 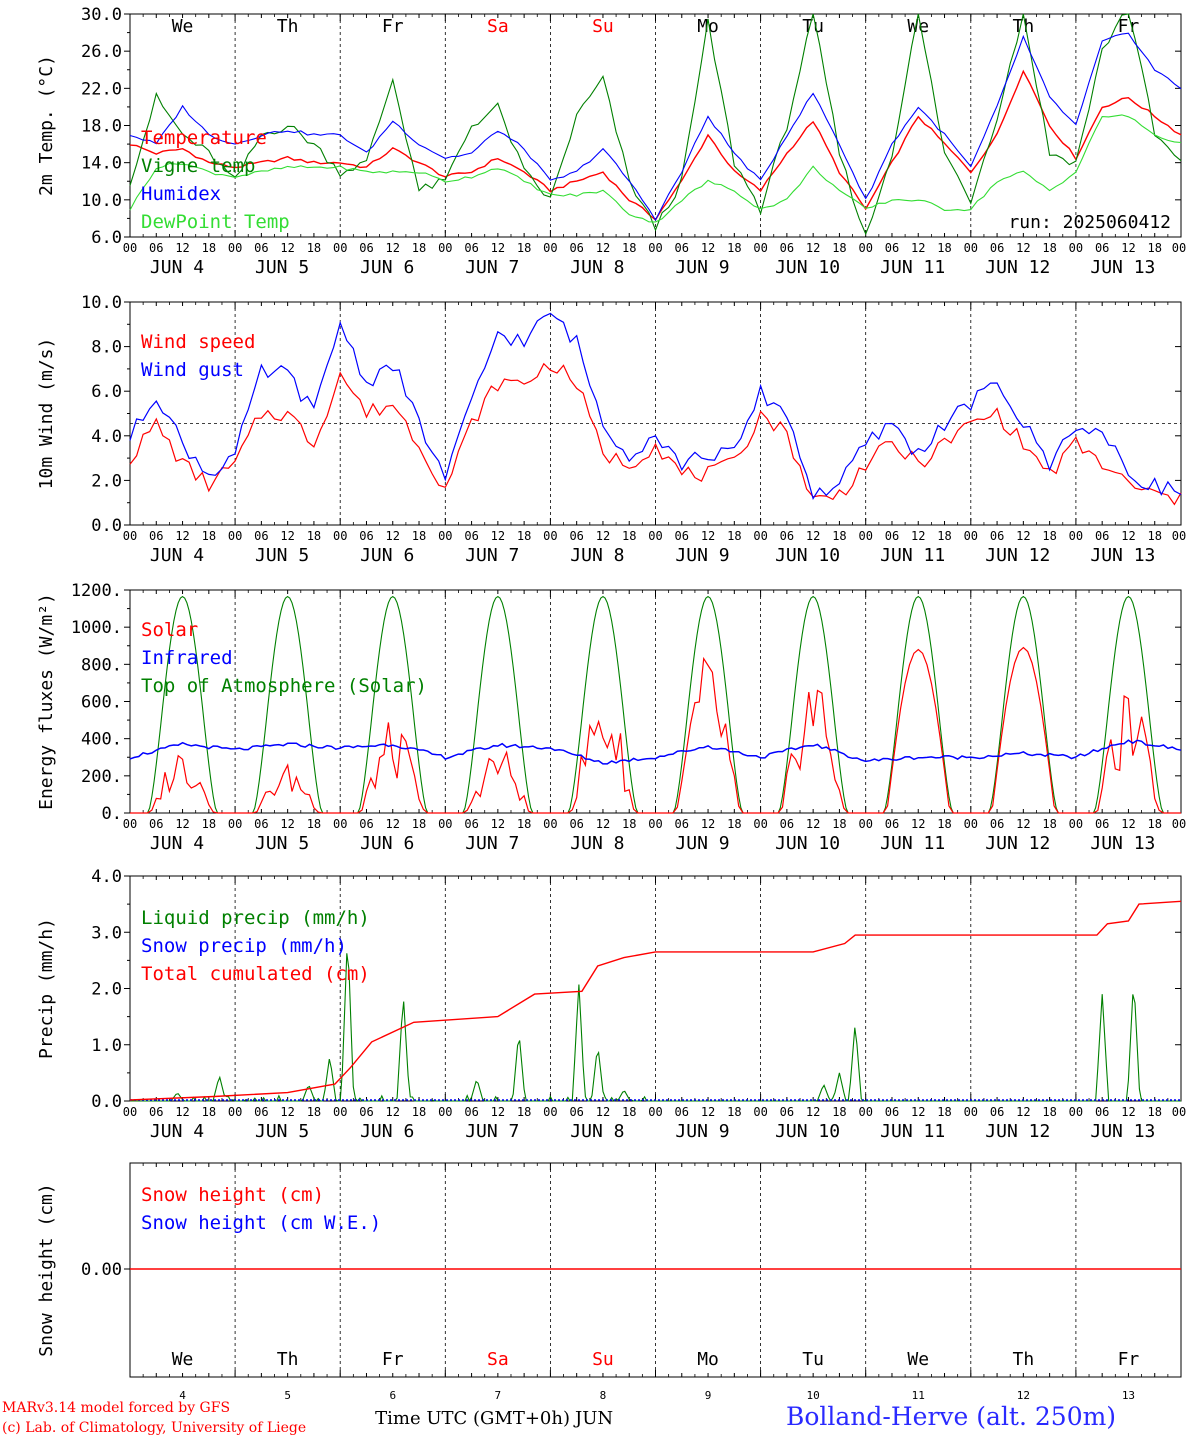 What do you see at coordinates (255, 918) in the screenshot?
I see `legend-entry: Liquid precip (mm/h)` at bounding box center [255, 918].